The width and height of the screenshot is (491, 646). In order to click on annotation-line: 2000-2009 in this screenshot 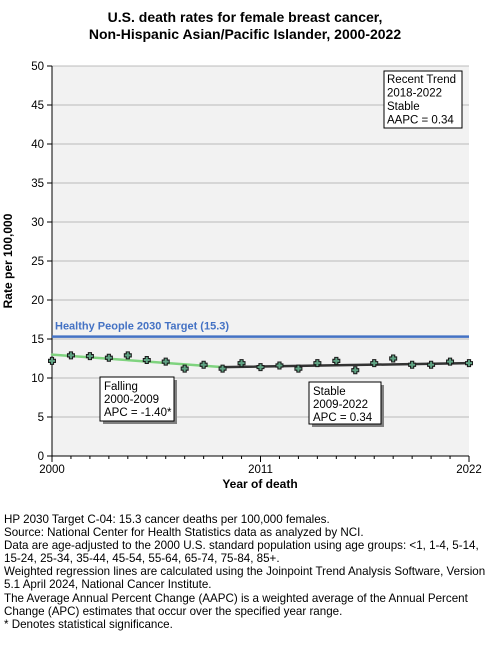, I will do `click(131, 400)`.